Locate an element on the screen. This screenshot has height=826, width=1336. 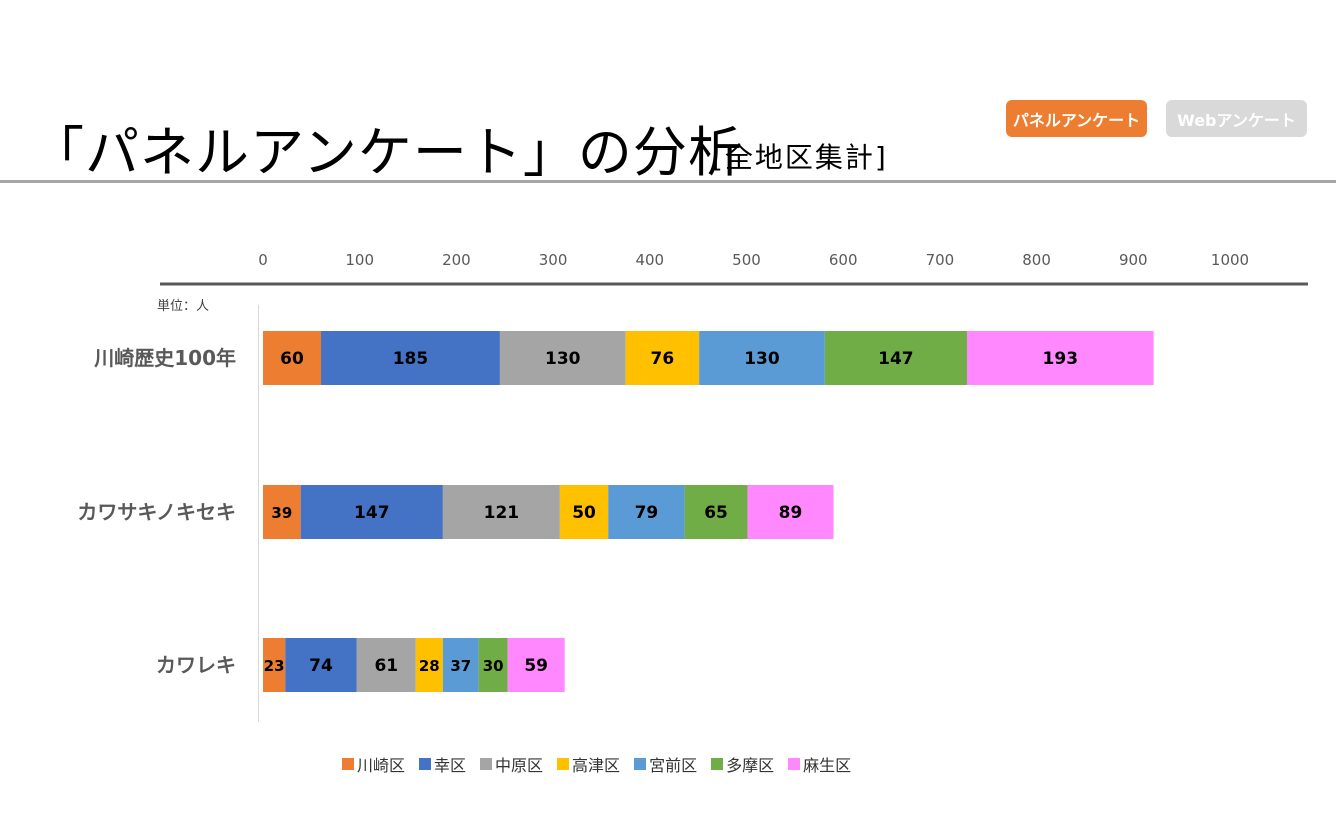
x-tick-label: 200 is located at coordinates (456, 260).